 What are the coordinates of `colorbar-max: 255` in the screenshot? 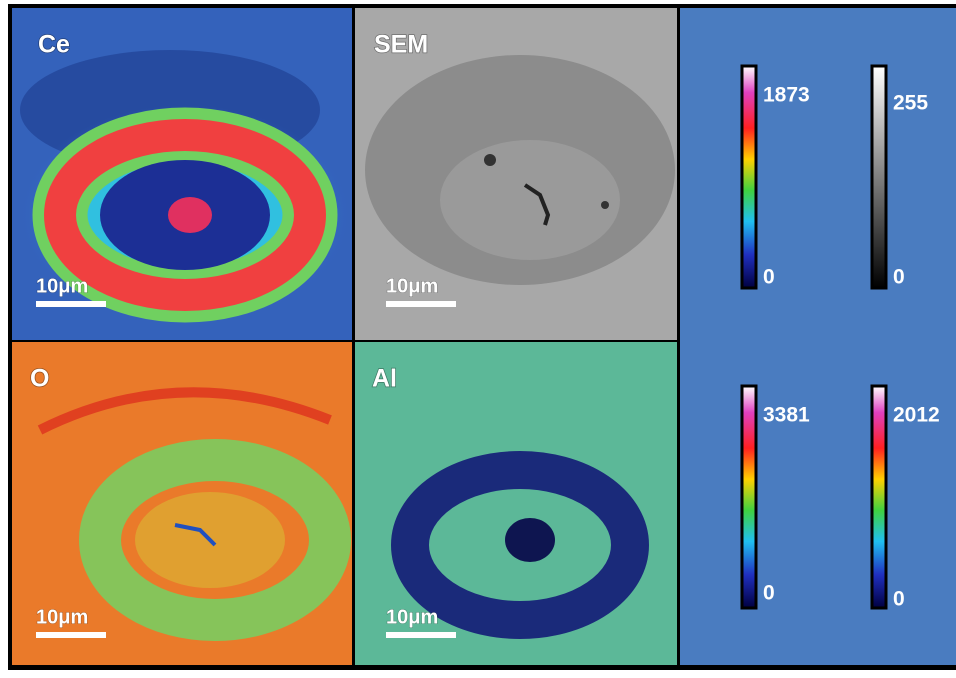 It's located at (910, 103).